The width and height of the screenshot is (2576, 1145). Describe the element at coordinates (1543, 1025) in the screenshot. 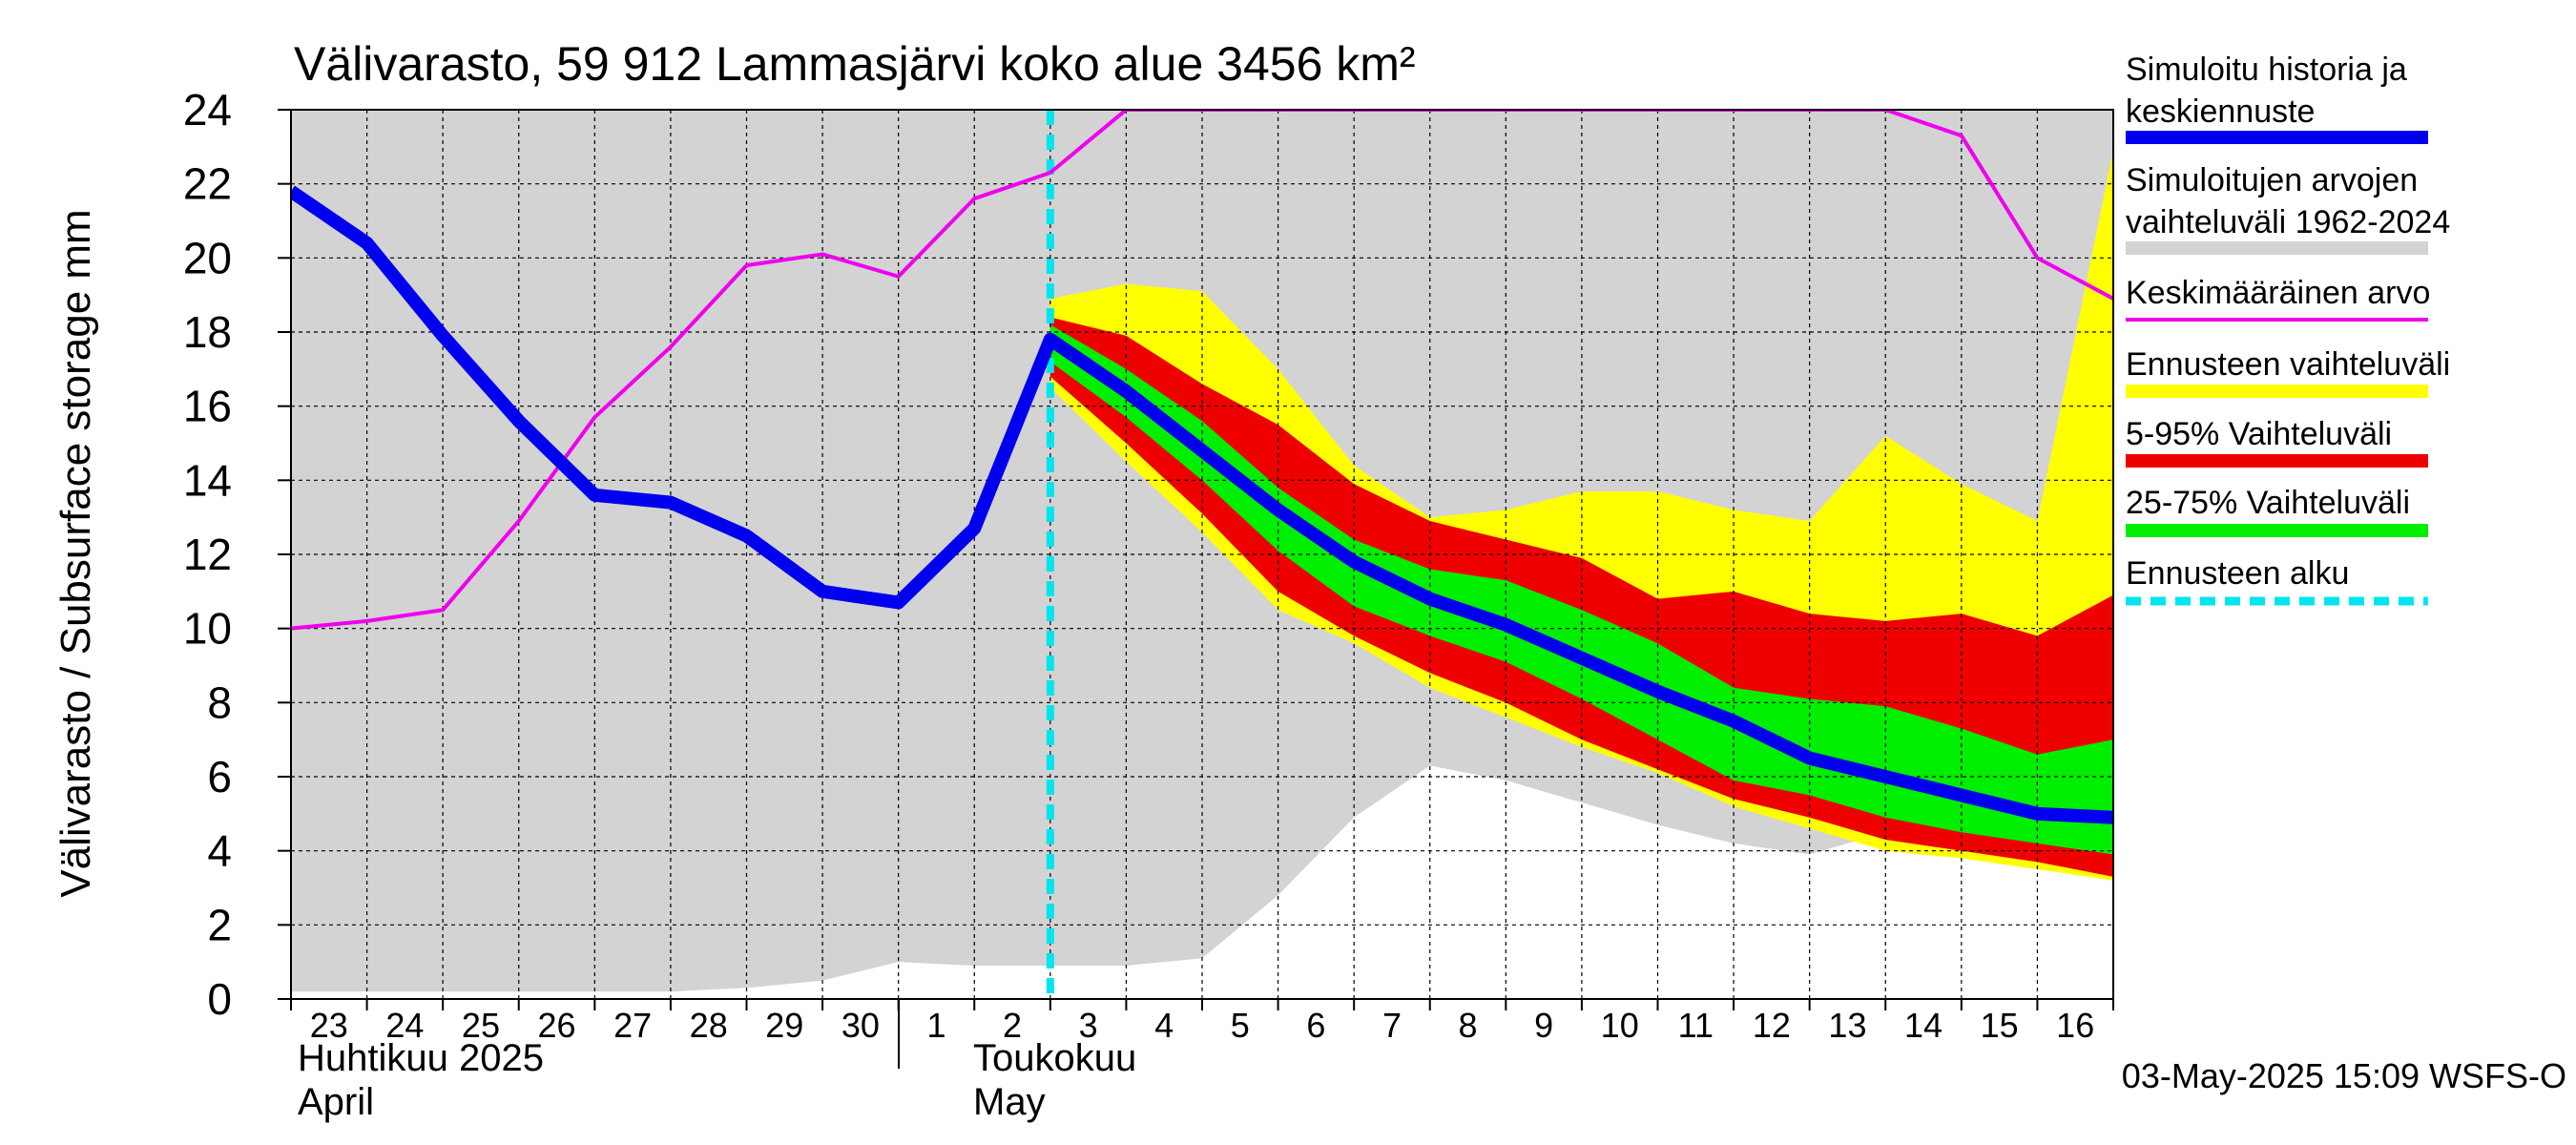

I see `x-tick-label: 9` at that location.